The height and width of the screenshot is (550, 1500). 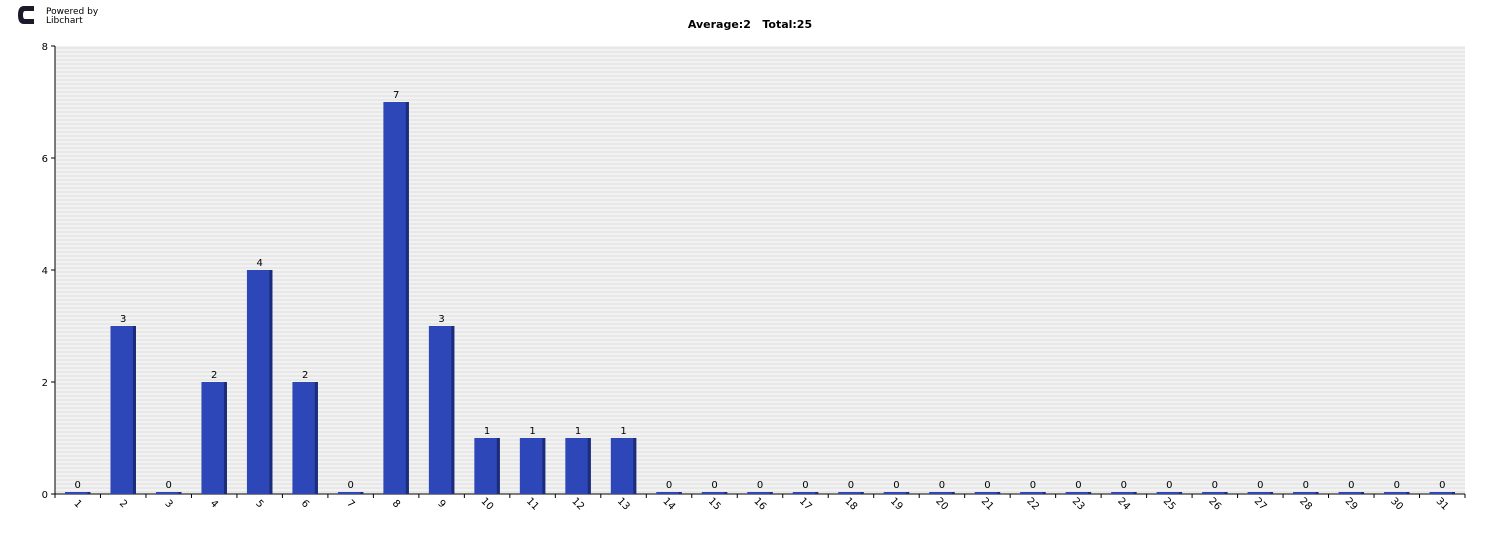 What do you see at coordinates (45, 271) in the screenshot?
I see `y-tick-label: 4` at bounding box center [45, 271].